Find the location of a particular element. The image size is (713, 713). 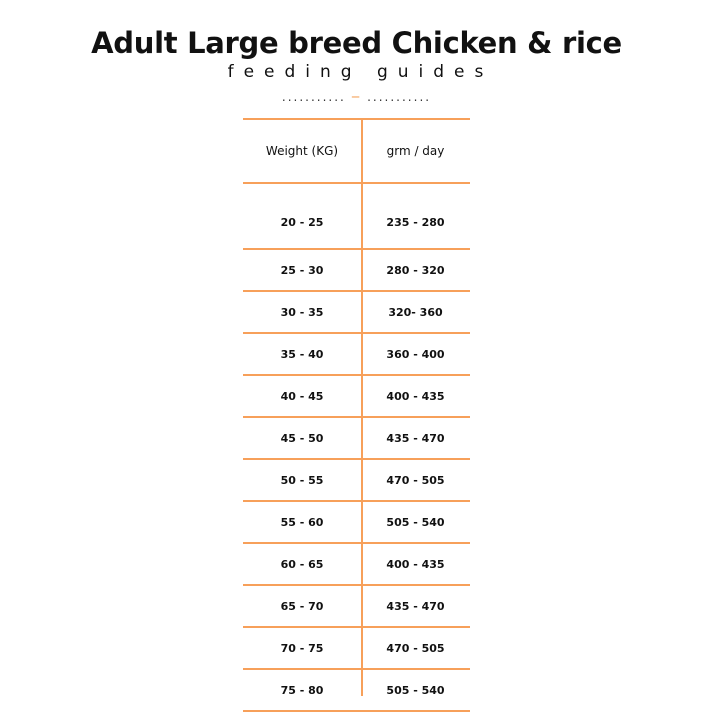

weight-cell: 45 - 50 is located at coordinates (302, 438).